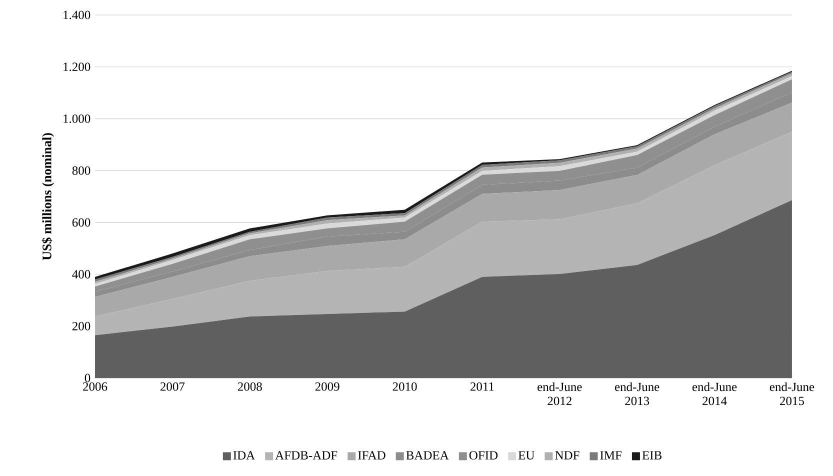  I want to click on x-tick-label: 2010, so click(404, 386).